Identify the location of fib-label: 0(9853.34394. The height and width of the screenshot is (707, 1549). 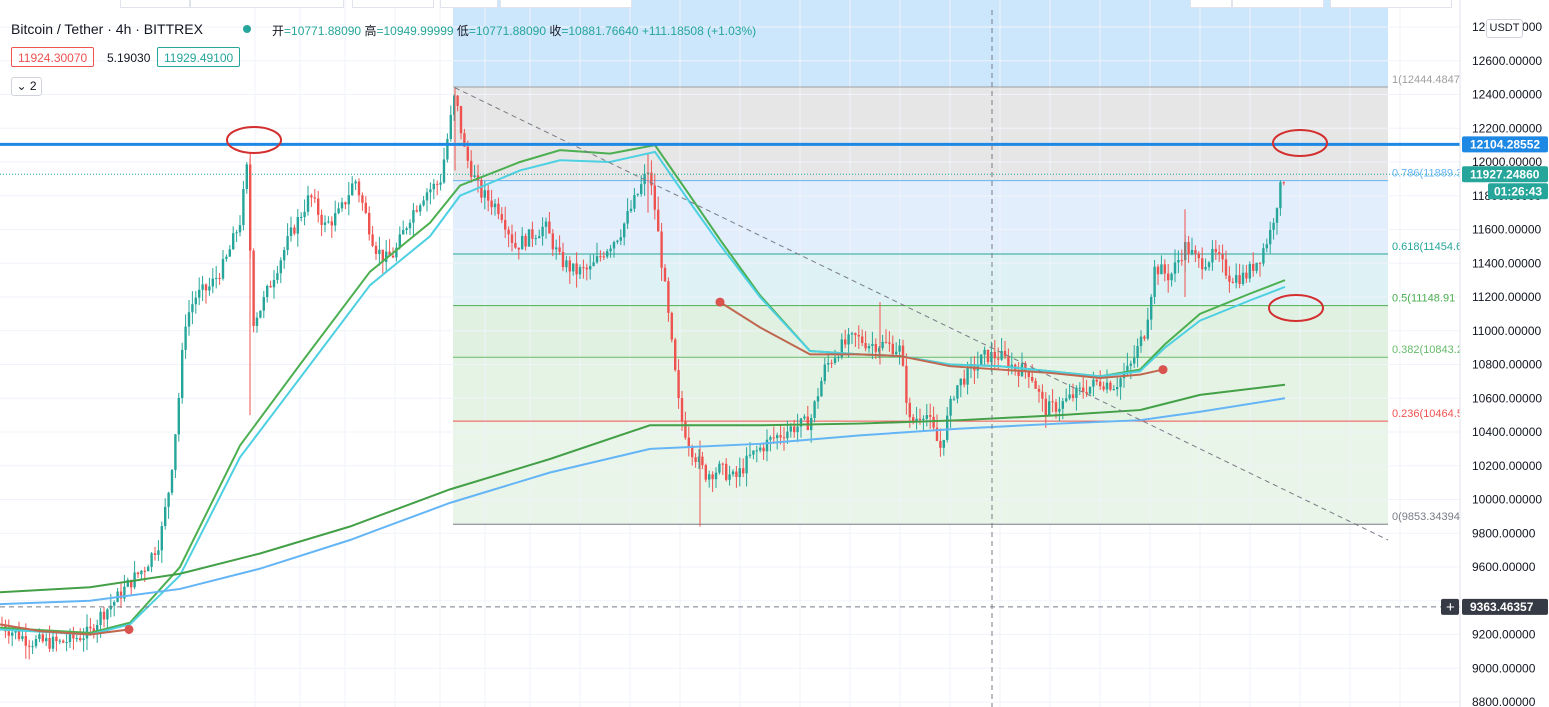
(1426, 517).